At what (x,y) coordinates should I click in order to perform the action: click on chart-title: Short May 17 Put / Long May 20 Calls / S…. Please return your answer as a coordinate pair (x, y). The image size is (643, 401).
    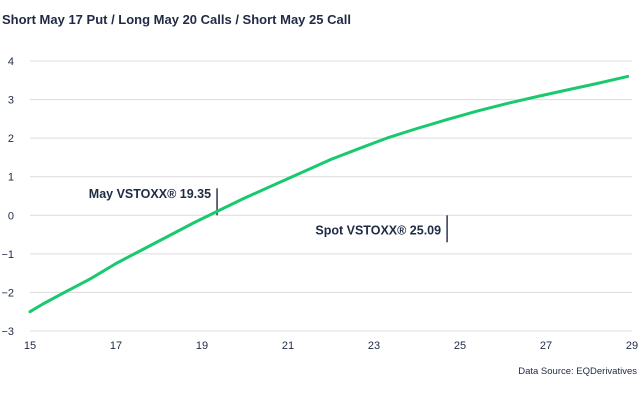
    Looking at the image, I should click on (176, 19).